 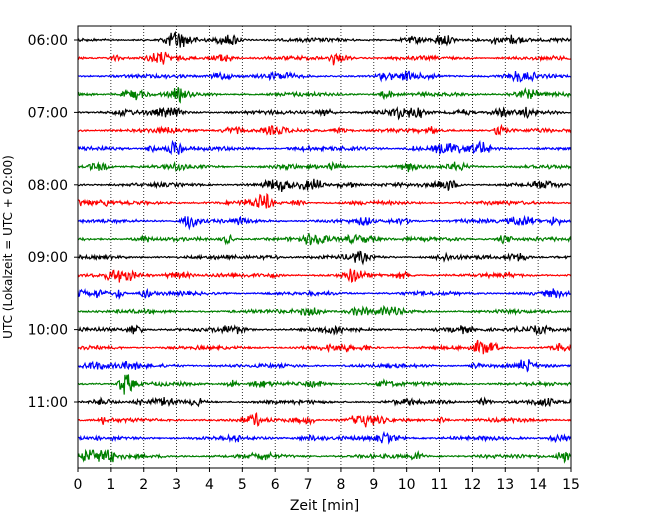 I want to click on x-axis-label: Zeit [min], so click(x=324, y=506).